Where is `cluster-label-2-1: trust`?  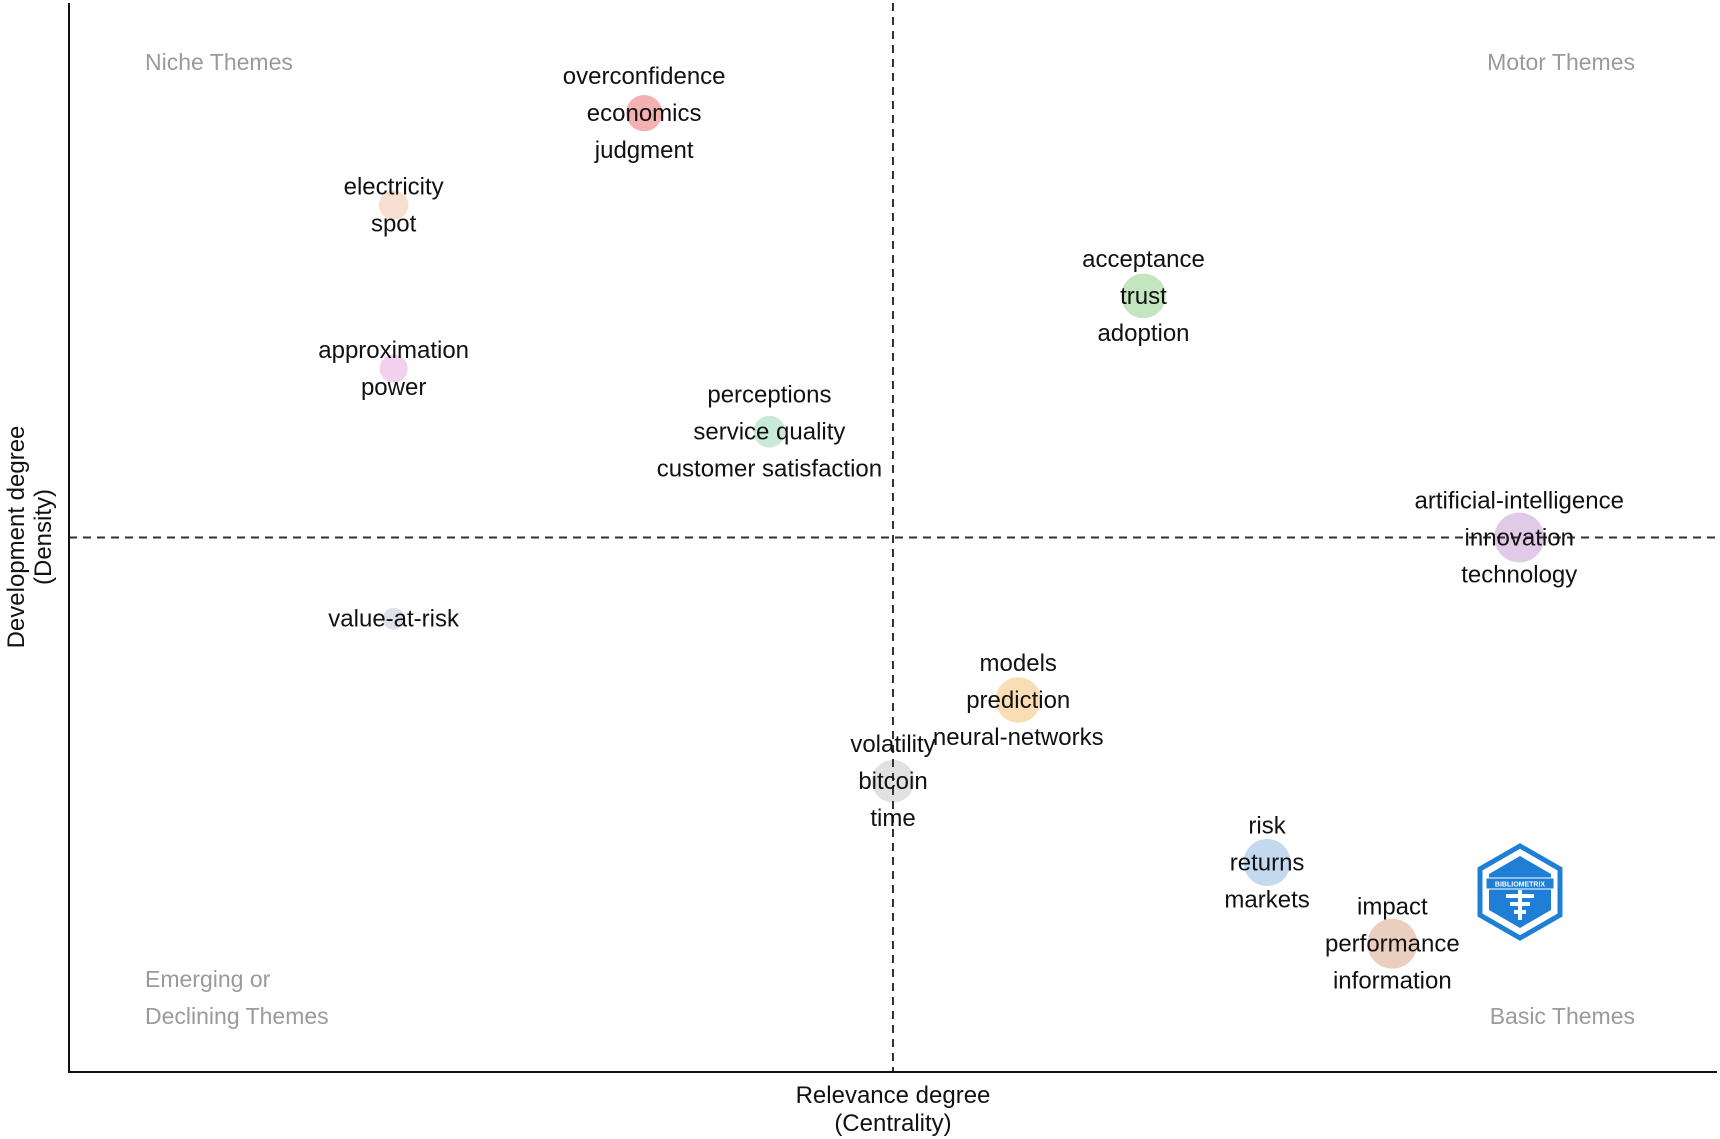 cluster-label-2-1: trust is located at coordinates (1143, 296).